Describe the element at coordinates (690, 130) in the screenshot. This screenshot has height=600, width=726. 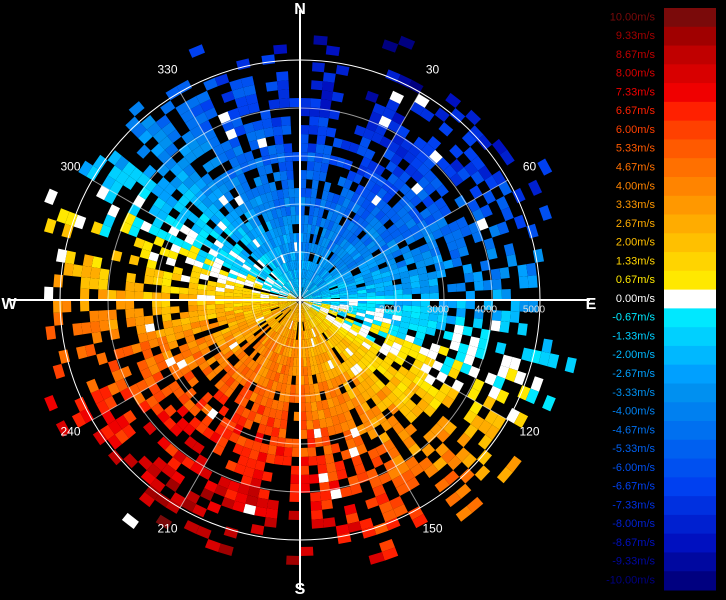
I see `colorbar-swatch` at that location.